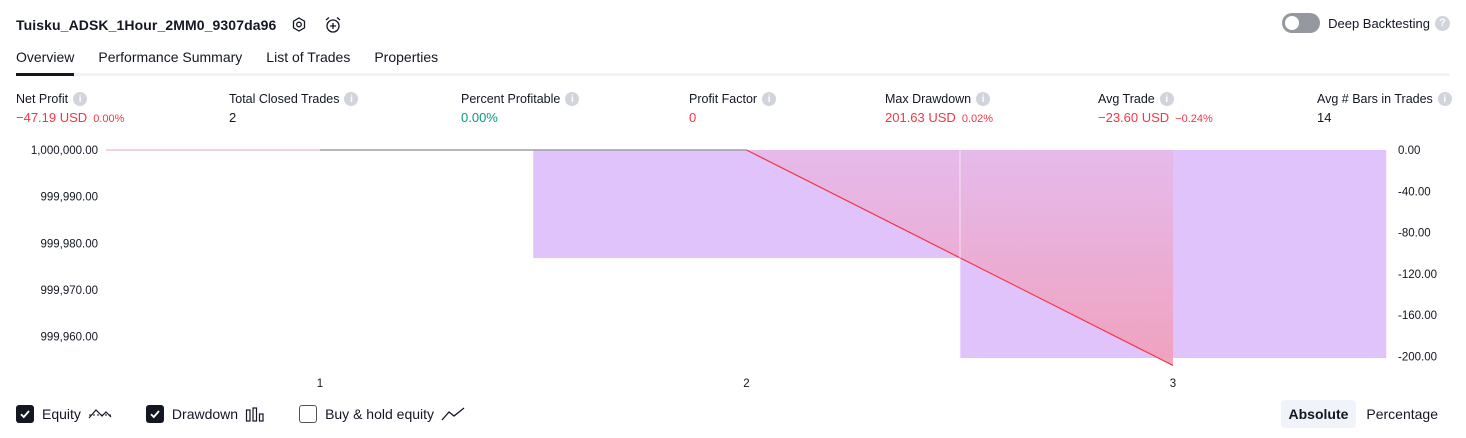  I want to click on metric-total-closed-trades: Total Closed Trades i 2, so click(294, 108).